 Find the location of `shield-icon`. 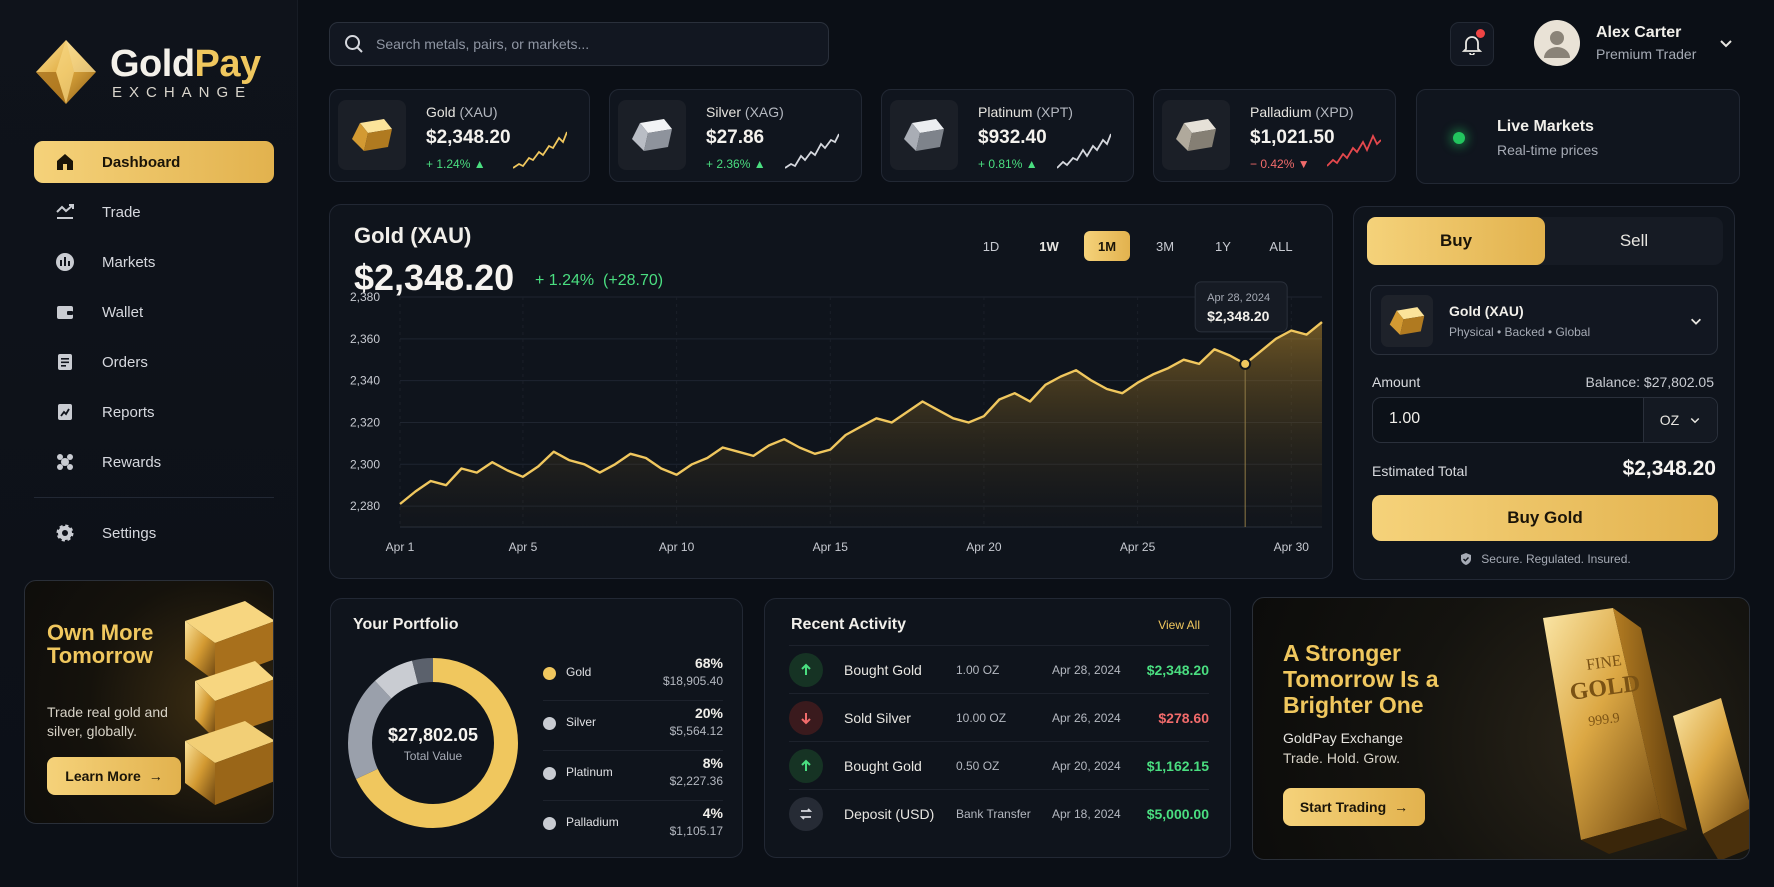

shield-icon is located at coordinates (1466, 559).